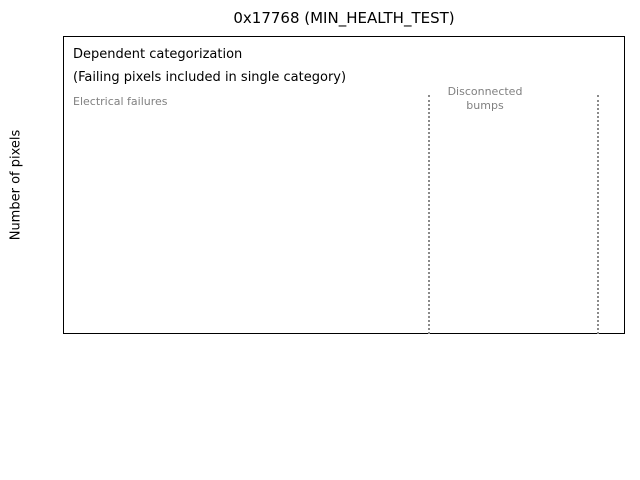 The height and width of the screenshot is (480, 640). Describe the element at coordinates (598, 214) in the screenshot. I see `disconnected-region-right-dotted-line` at that location.